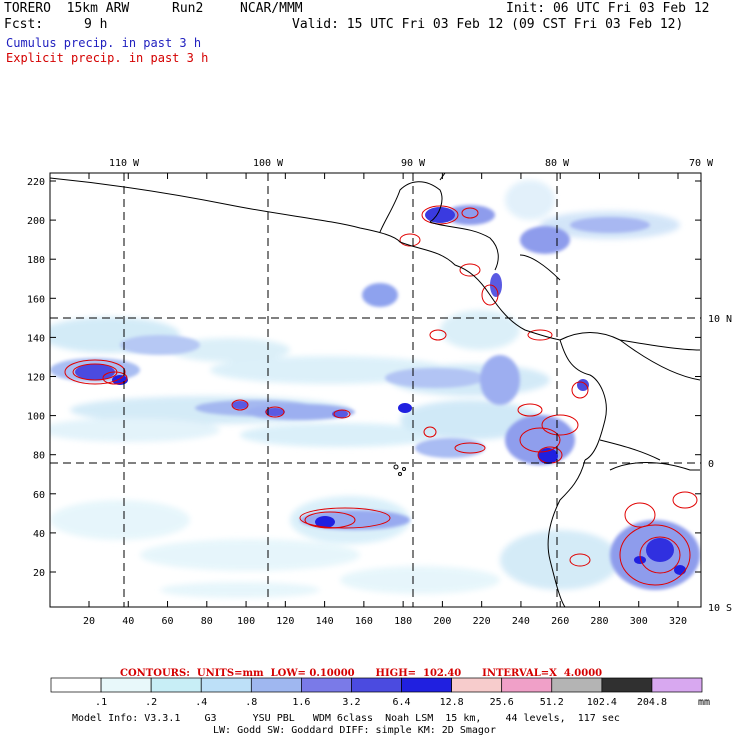 This screenshot has width=740, height=740. I want to click on latitude-labels: 10 N 0 10 S, so click(720, 464).